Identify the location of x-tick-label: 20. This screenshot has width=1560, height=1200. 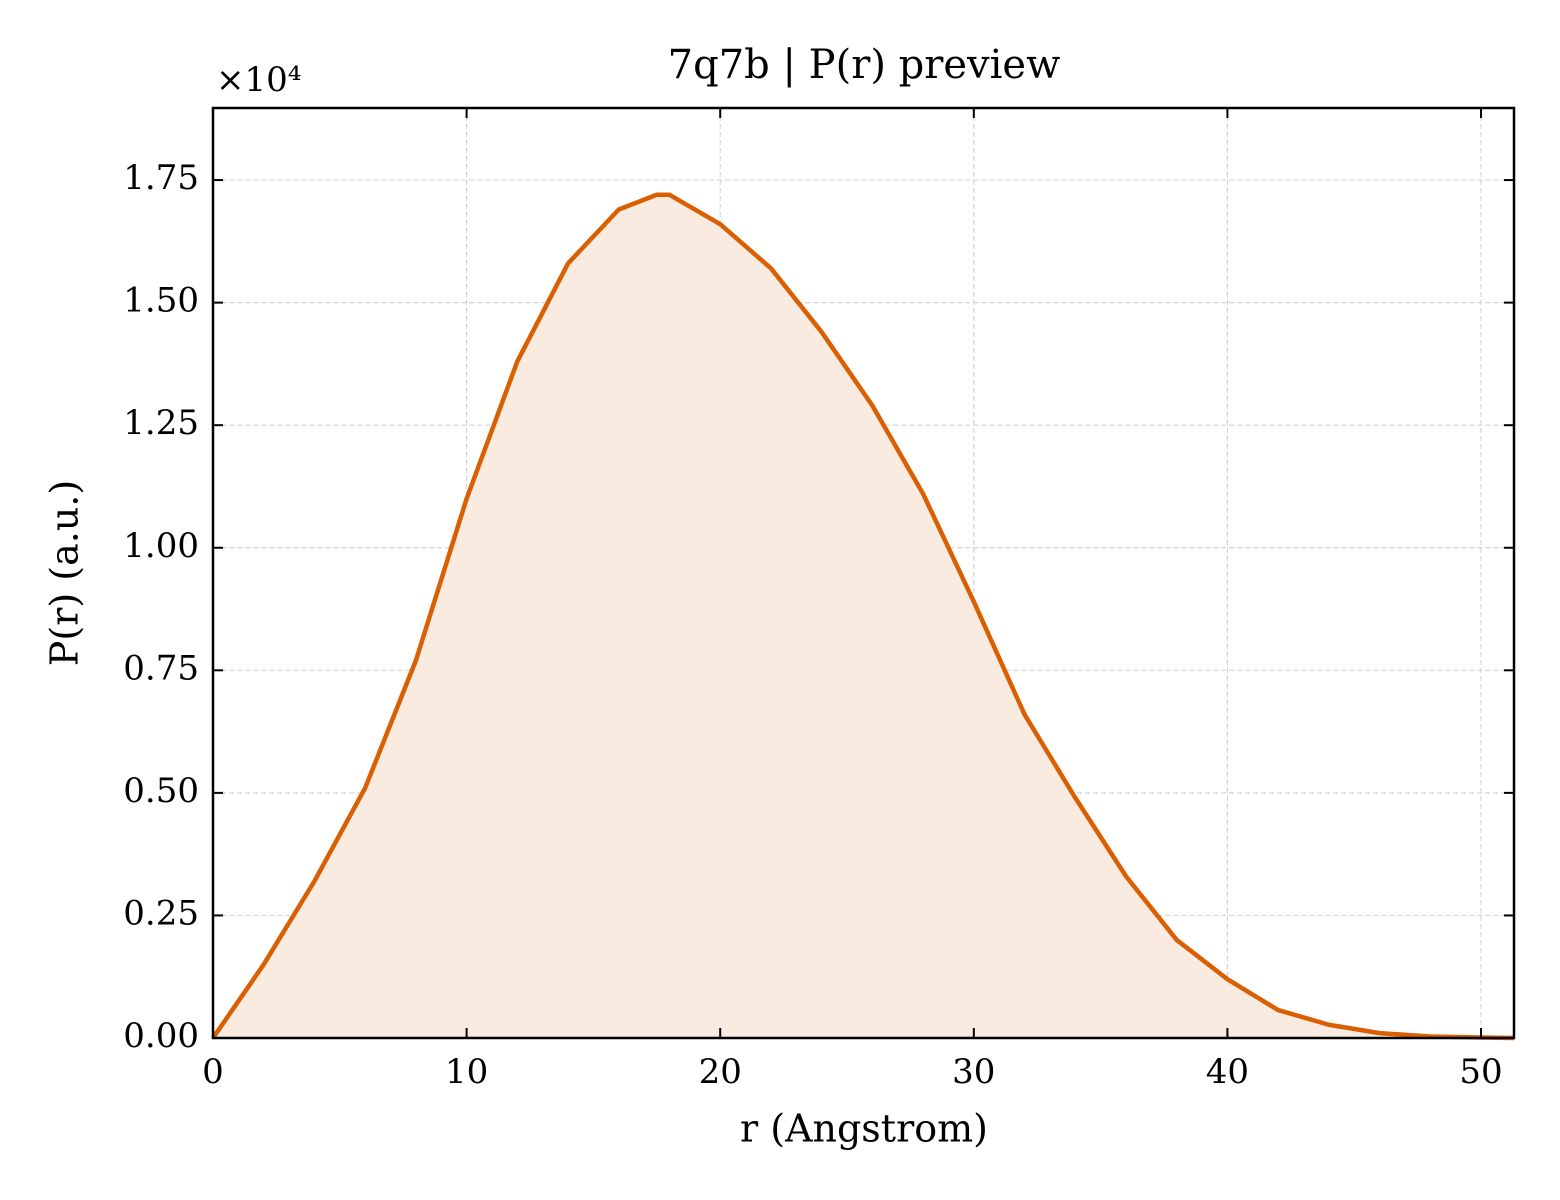
(720, 1072).